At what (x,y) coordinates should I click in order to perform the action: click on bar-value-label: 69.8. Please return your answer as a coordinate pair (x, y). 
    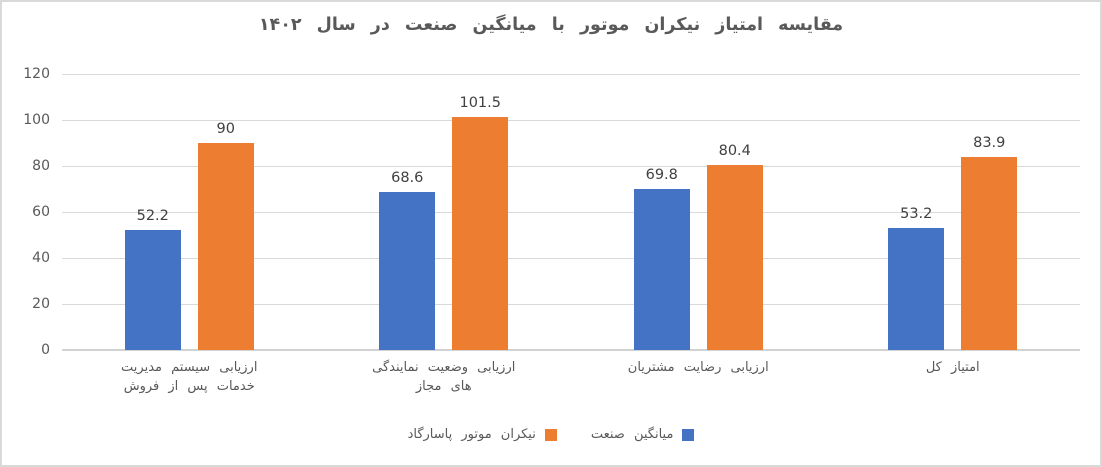
    Looking at the image, I should click on (661, 175).